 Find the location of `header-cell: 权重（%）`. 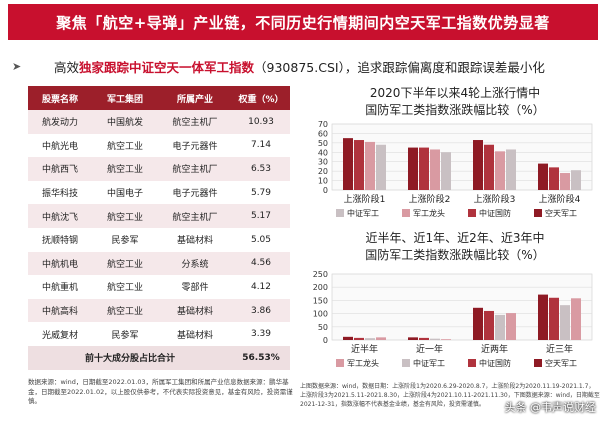

header-cell: 权重（%） is located at coordinates (261, 99).